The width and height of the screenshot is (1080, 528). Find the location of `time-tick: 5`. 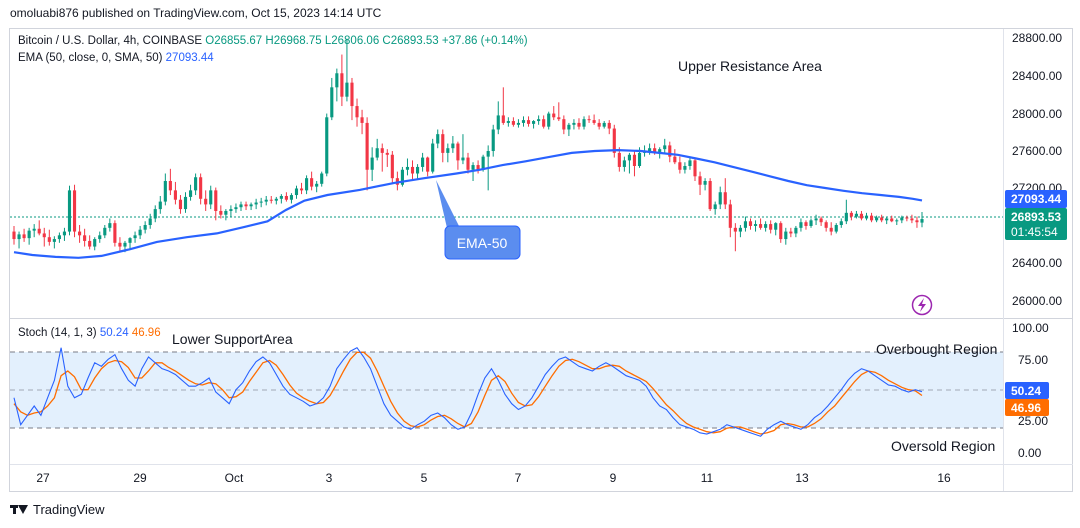

time-tick: 5 is located at coordinates (424, 478).